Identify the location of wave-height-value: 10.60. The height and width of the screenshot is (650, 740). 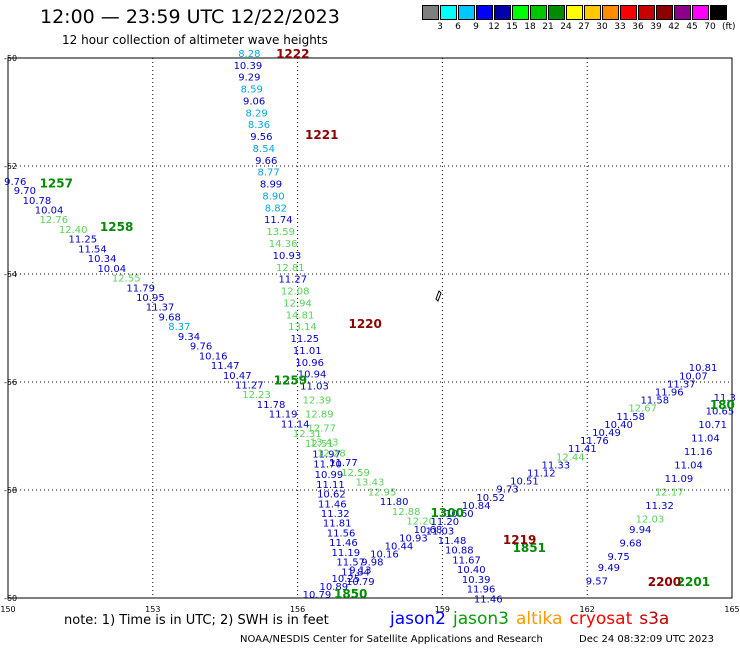
(459, 514).